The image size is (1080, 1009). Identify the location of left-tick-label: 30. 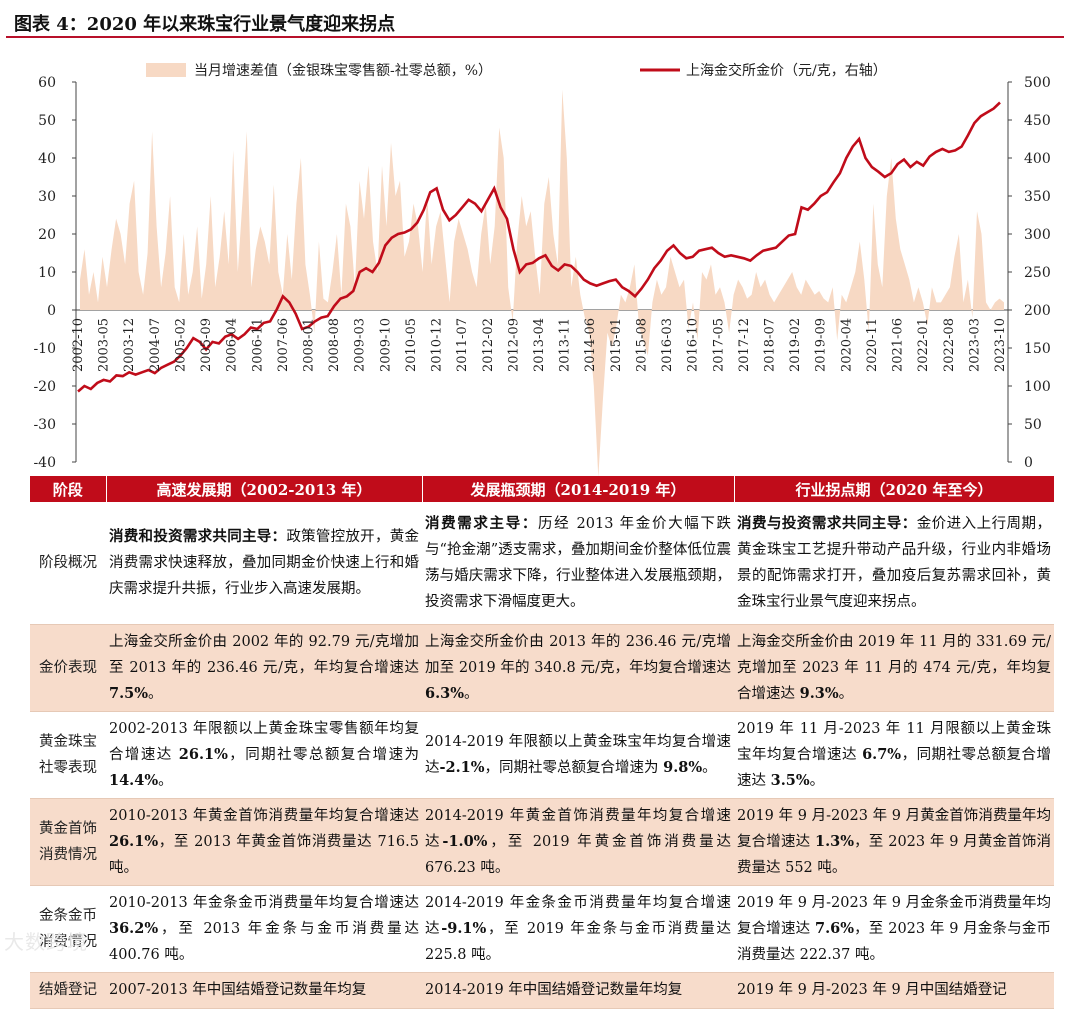
(47, 197).